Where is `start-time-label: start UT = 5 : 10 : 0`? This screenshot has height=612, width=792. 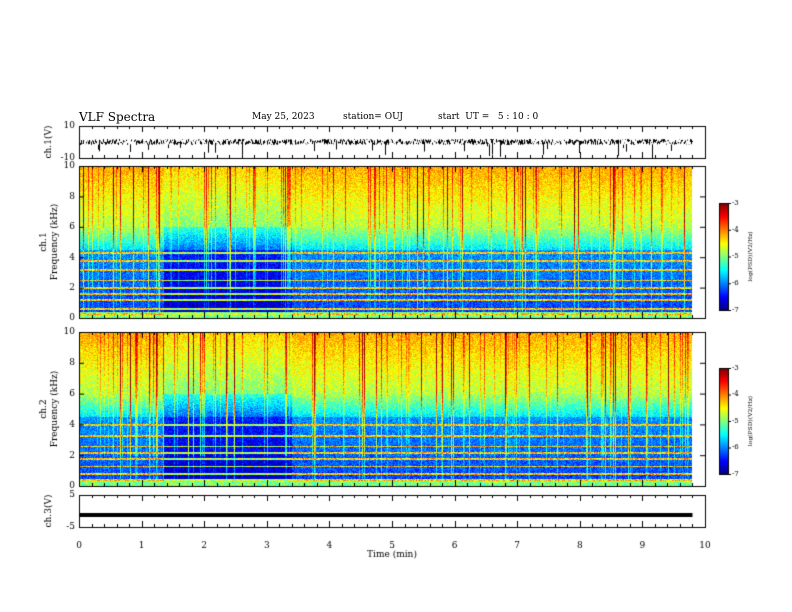
start-time-label: start UT = 5 : 10 : 0 is located at coordinates (488, 117).